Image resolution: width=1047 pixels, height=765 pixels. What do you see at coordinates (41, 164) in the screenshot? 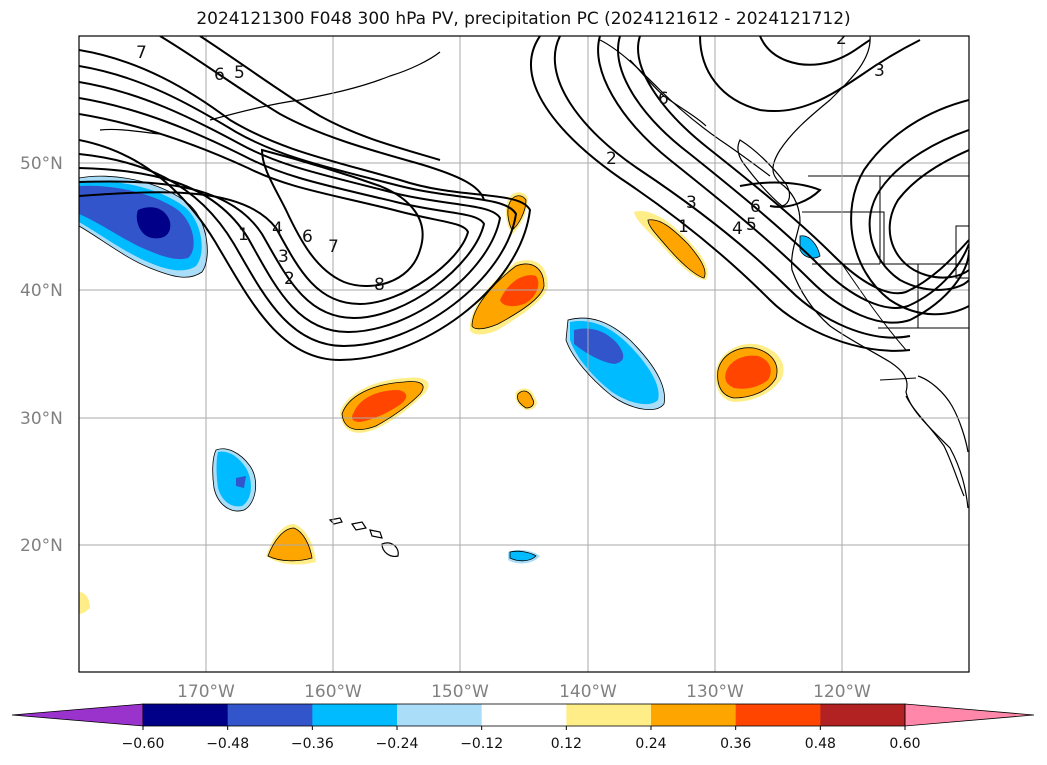
I see `lat-label: 50°N` at bounding box center [41, 164].